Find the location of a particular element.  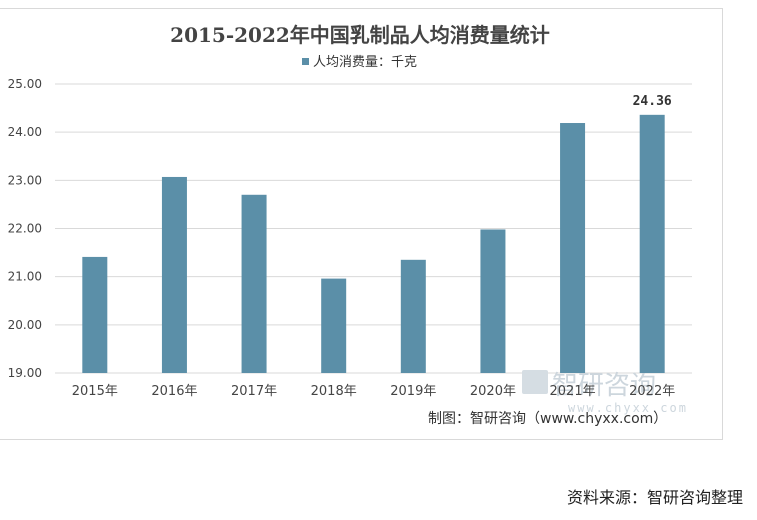

x-tick-label: 2021年 is located at coordinates (573, 391).